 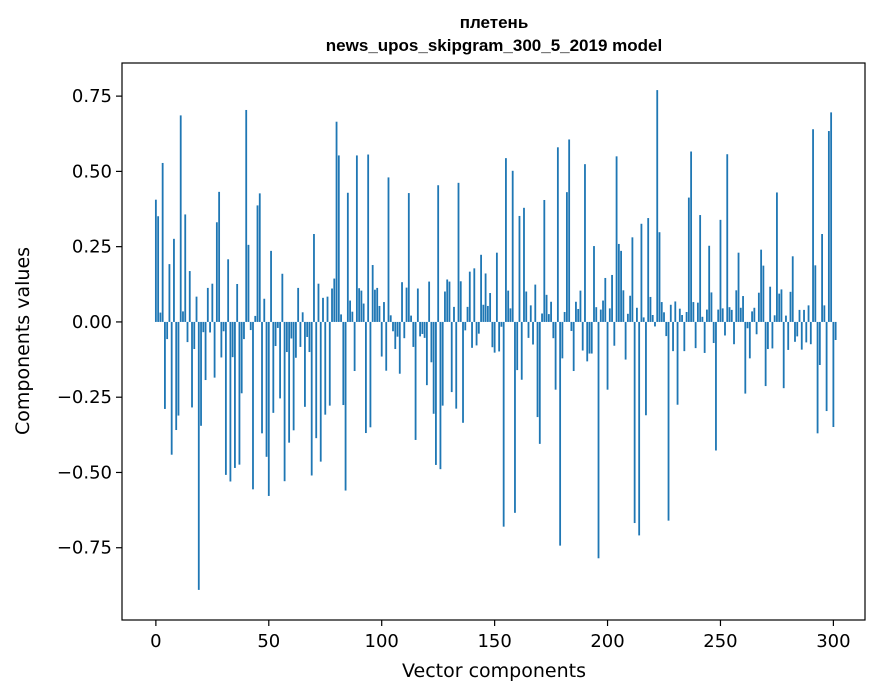 I want to click on y-tick-label: −0.50, so click(x=84, y=472).